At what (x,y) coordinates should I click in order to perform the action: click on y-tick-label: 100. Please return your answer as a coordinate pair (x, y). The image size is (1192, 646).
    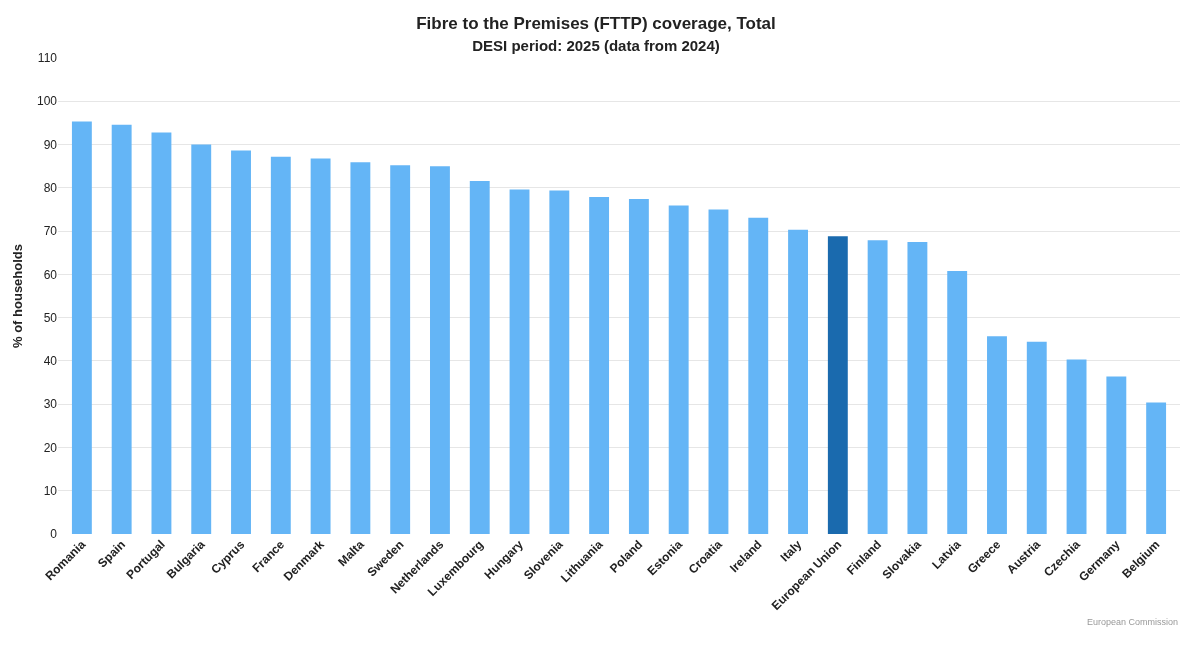
    Looking at the image, I should click on (47, 101).